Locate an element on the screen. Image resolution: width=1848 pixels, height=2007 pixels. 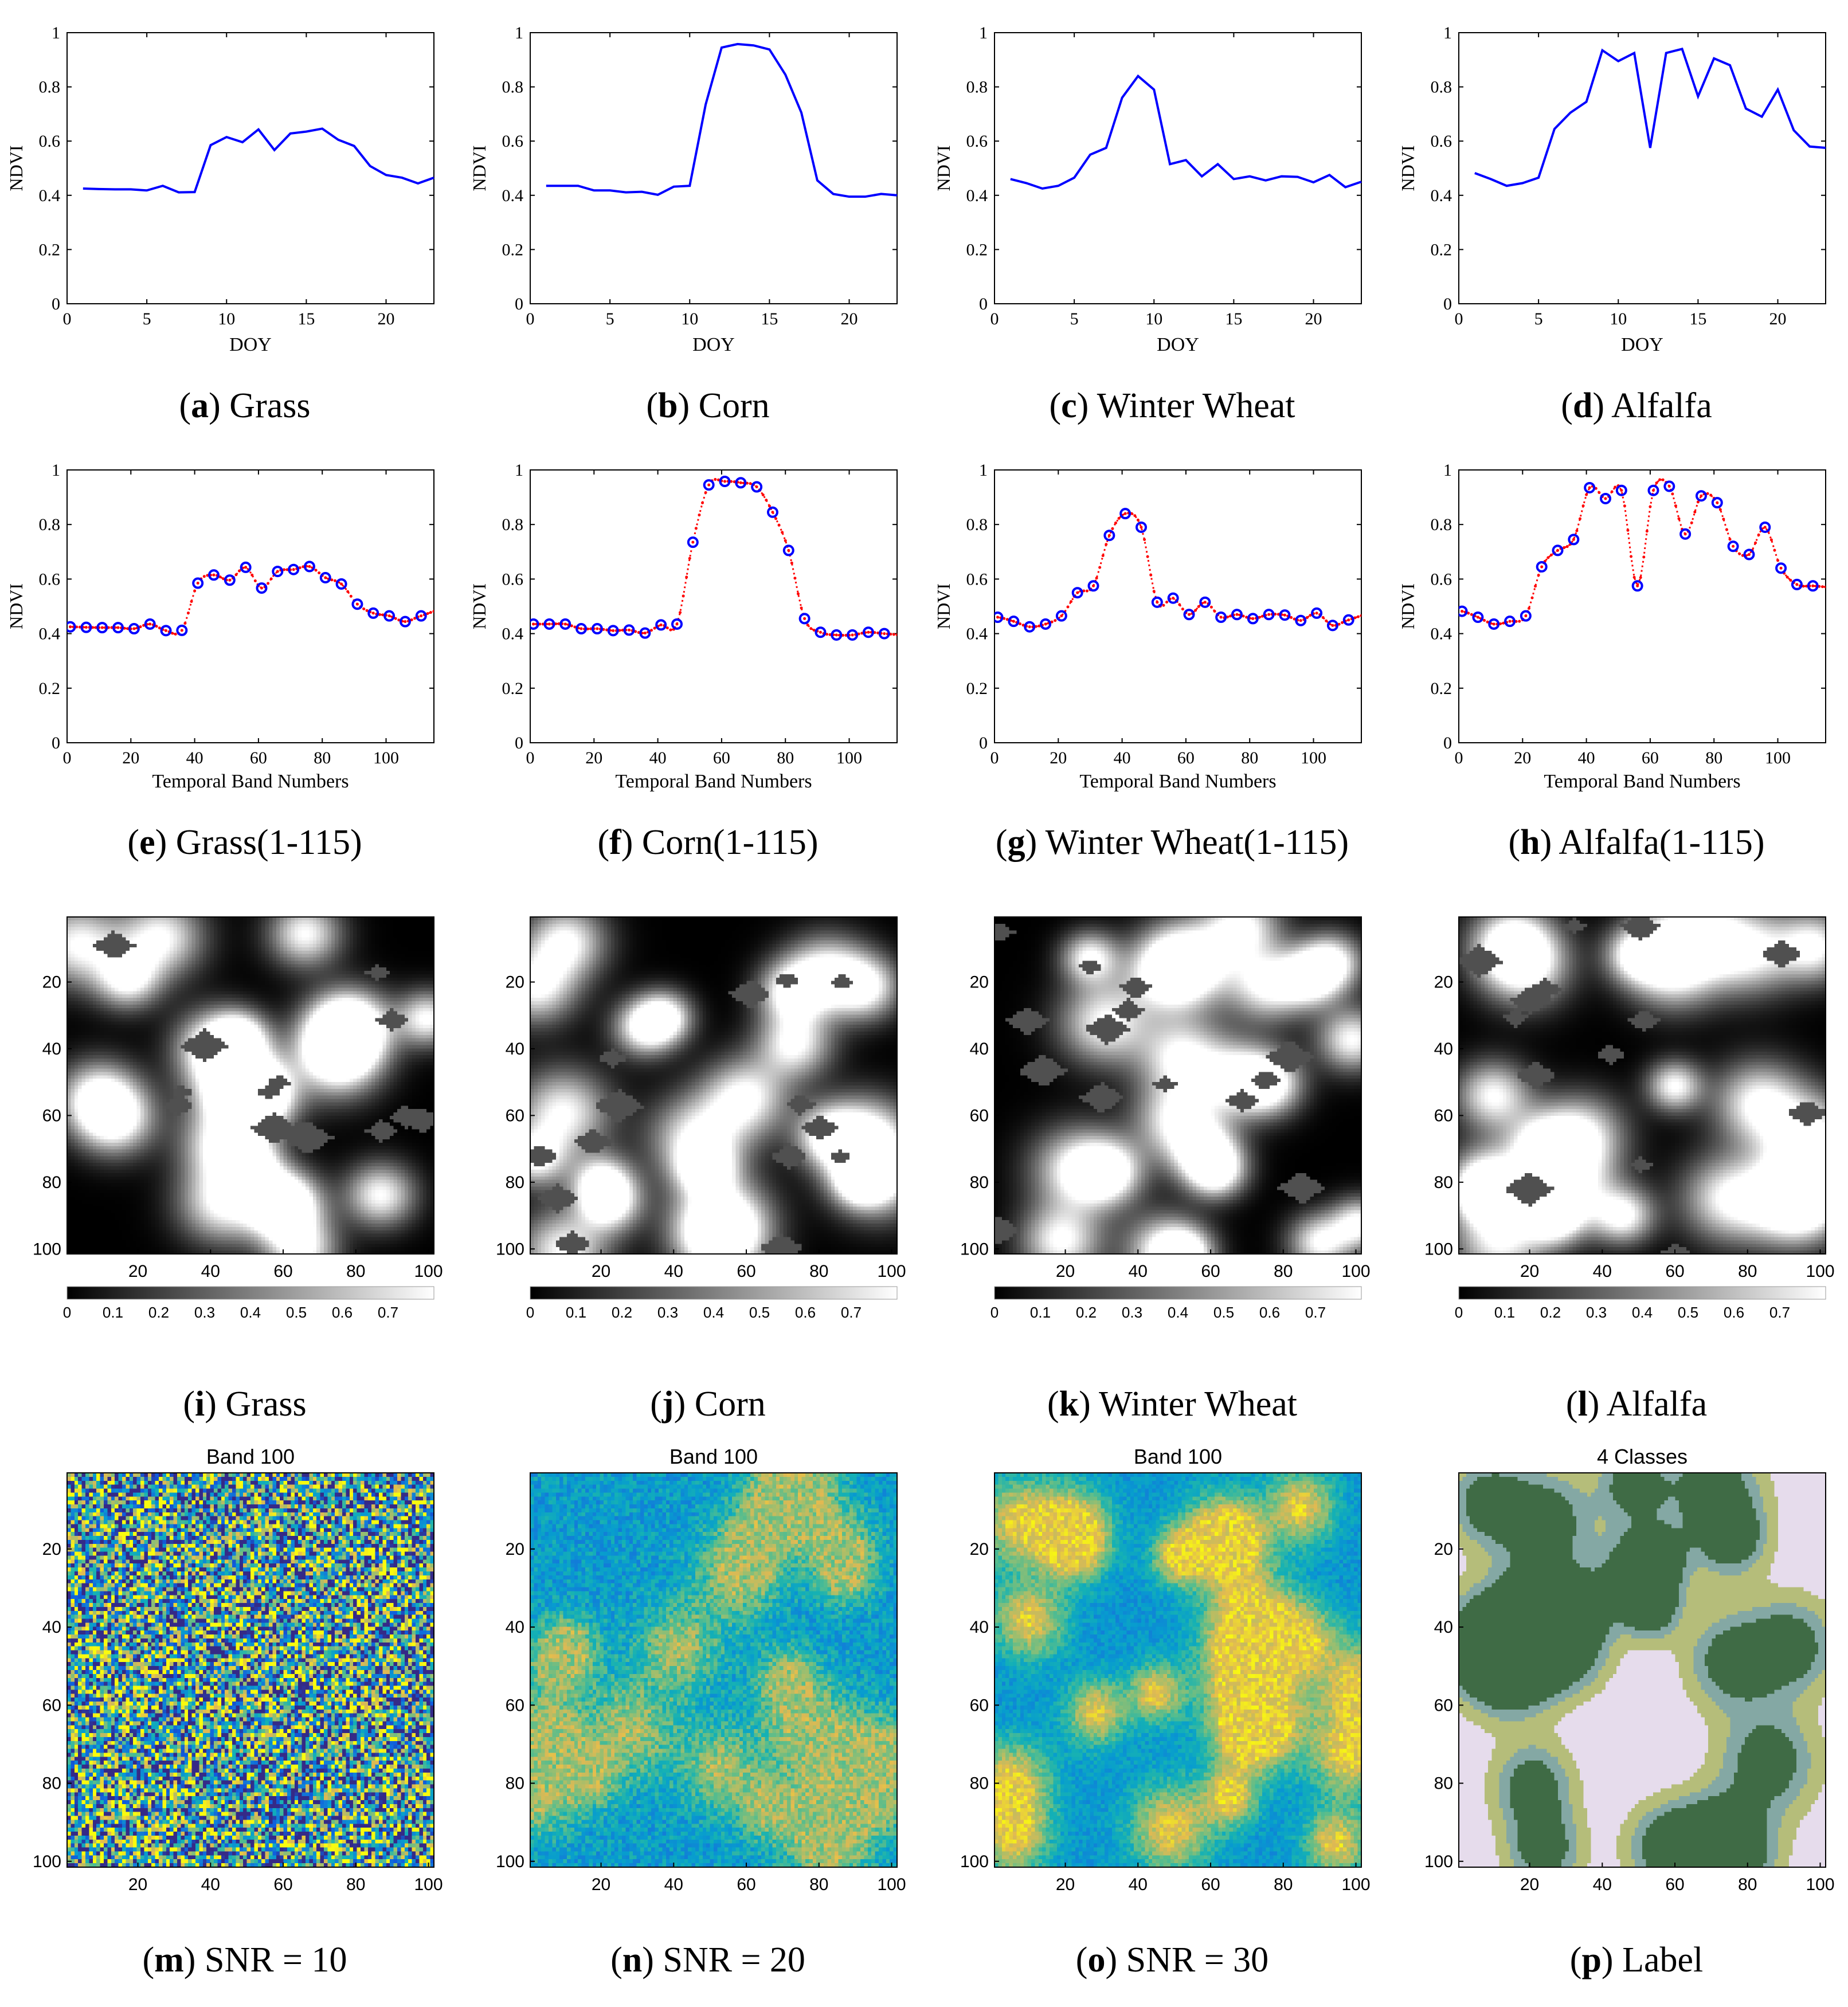
panel-a-ytick-label: 0.6 is located at coordinates (50, 141).